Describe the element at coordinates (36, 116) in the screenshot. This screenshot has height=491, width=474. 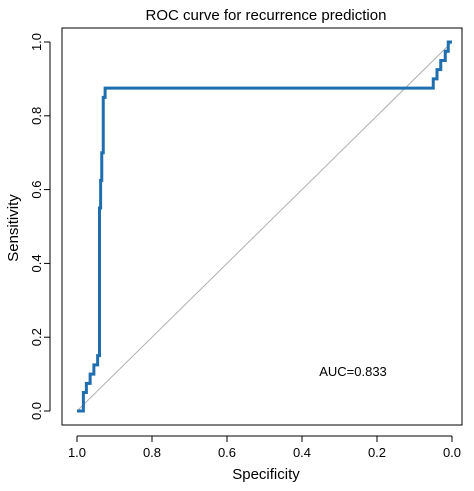
I see `y-tick-label: 0.8` at that location.